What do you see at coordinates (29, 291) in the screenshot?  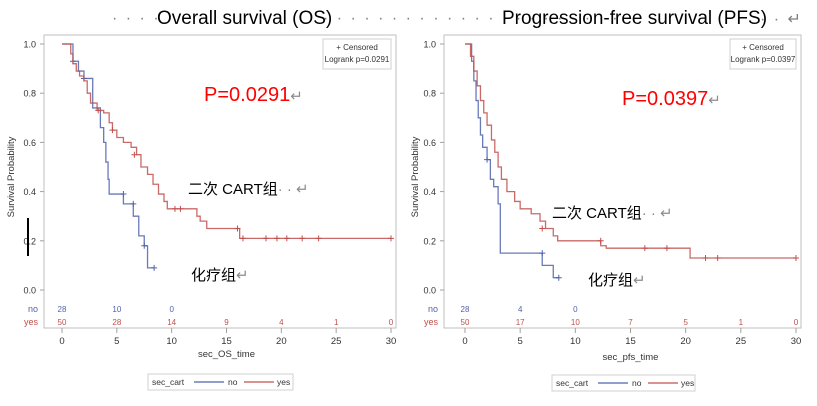 I see `os-ytick-label: 0.0` at bounding box center [29, 291].